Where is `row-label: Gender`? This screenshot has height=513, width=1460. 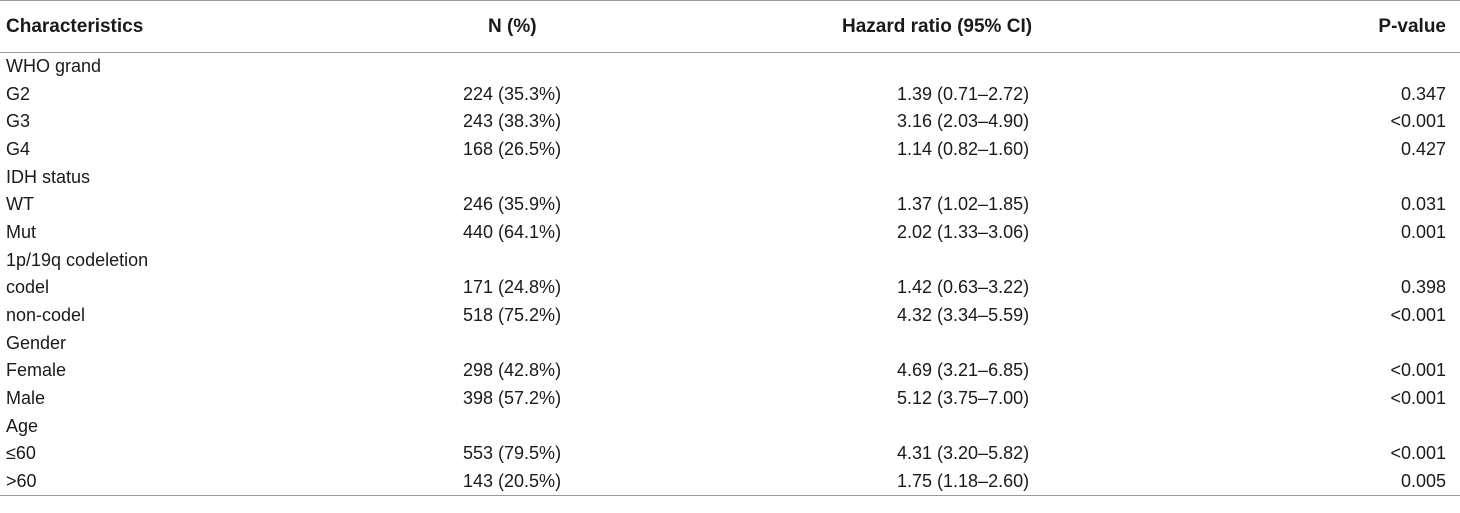
row-label: Gender is located at coordinates (36, 342).